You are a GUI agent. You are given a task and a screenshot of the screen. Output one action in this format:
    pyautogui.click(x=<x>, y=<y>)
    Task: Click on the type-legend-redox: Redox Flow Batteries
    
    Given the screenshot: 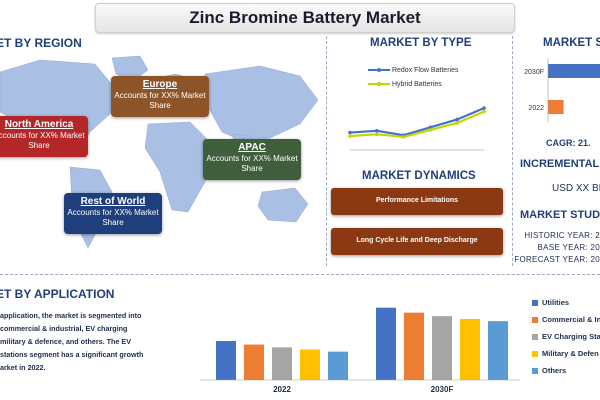 What is the action you would take?
    pyautogui.click(x=413, y=70)
    